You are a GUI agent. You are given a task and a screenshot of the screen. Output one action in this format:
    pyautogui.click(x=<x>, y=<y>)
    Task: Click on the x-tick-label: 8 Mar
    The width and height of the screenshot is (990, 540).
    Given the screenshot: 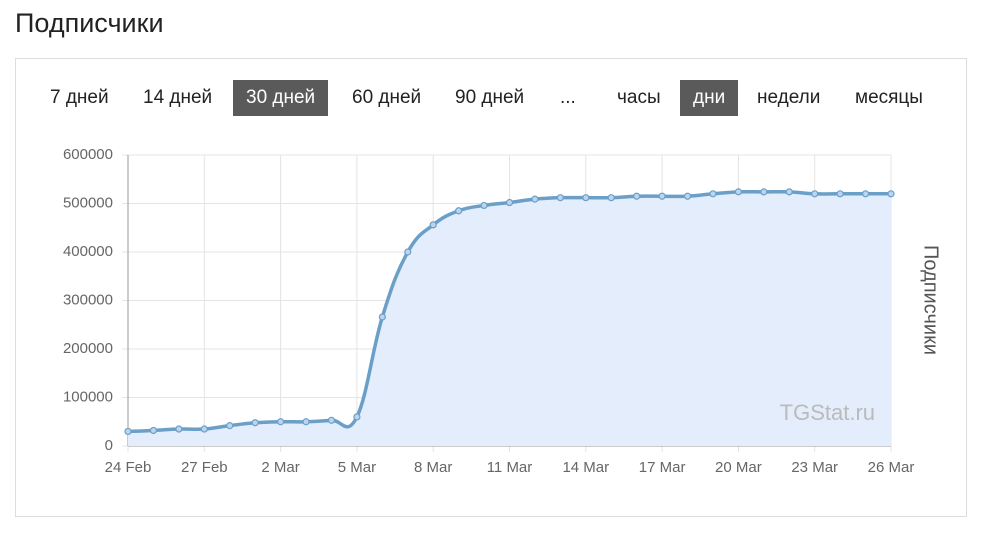 What is the action you would take?
    pyautogui.click(x=433, y=467)
    